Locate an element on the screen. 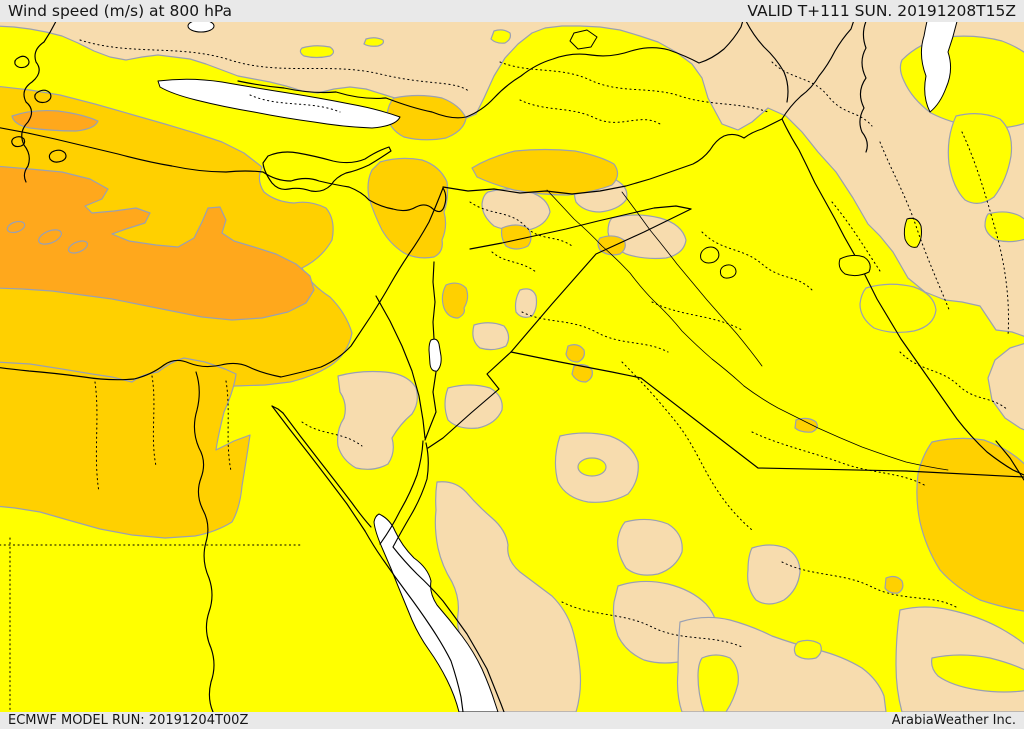 This screenshot has height=729, width=1024. euphrates-river is located at coordinates (645, 288).